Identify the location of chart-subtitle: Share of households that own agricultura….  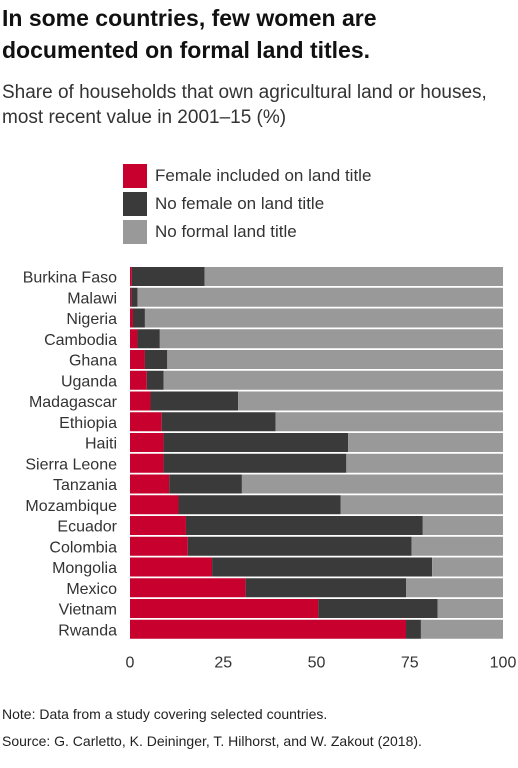
(244, 105).